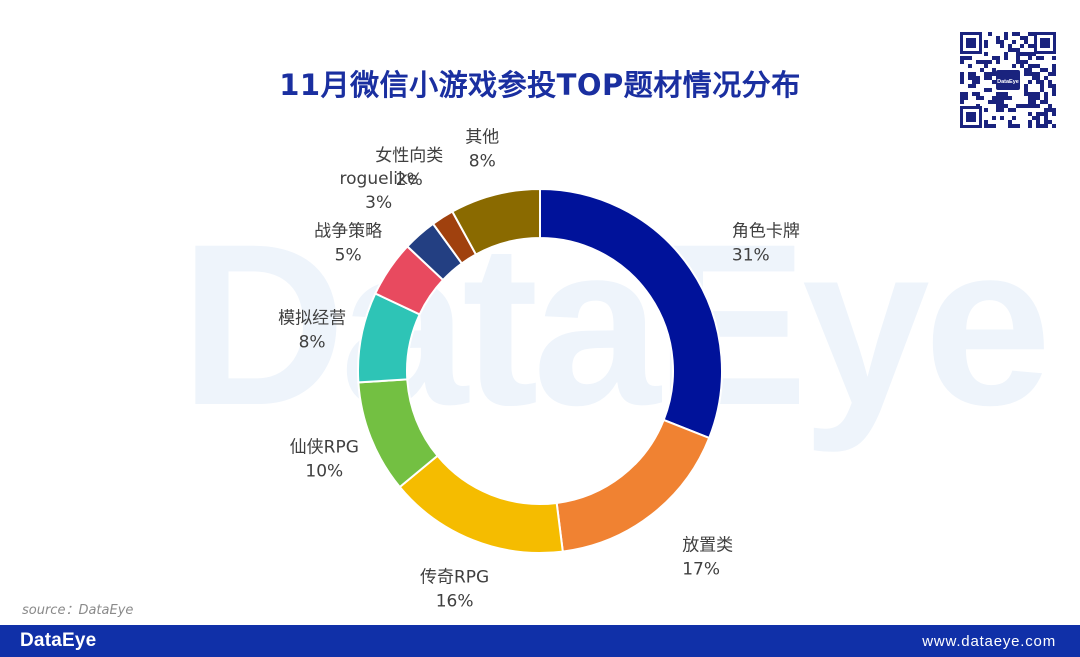 The width and height of the screenshot is (1080, 657). Describe the element at coordinates (751, 256) in the screenshot. I see `slice-value-0: 31%` at that location.